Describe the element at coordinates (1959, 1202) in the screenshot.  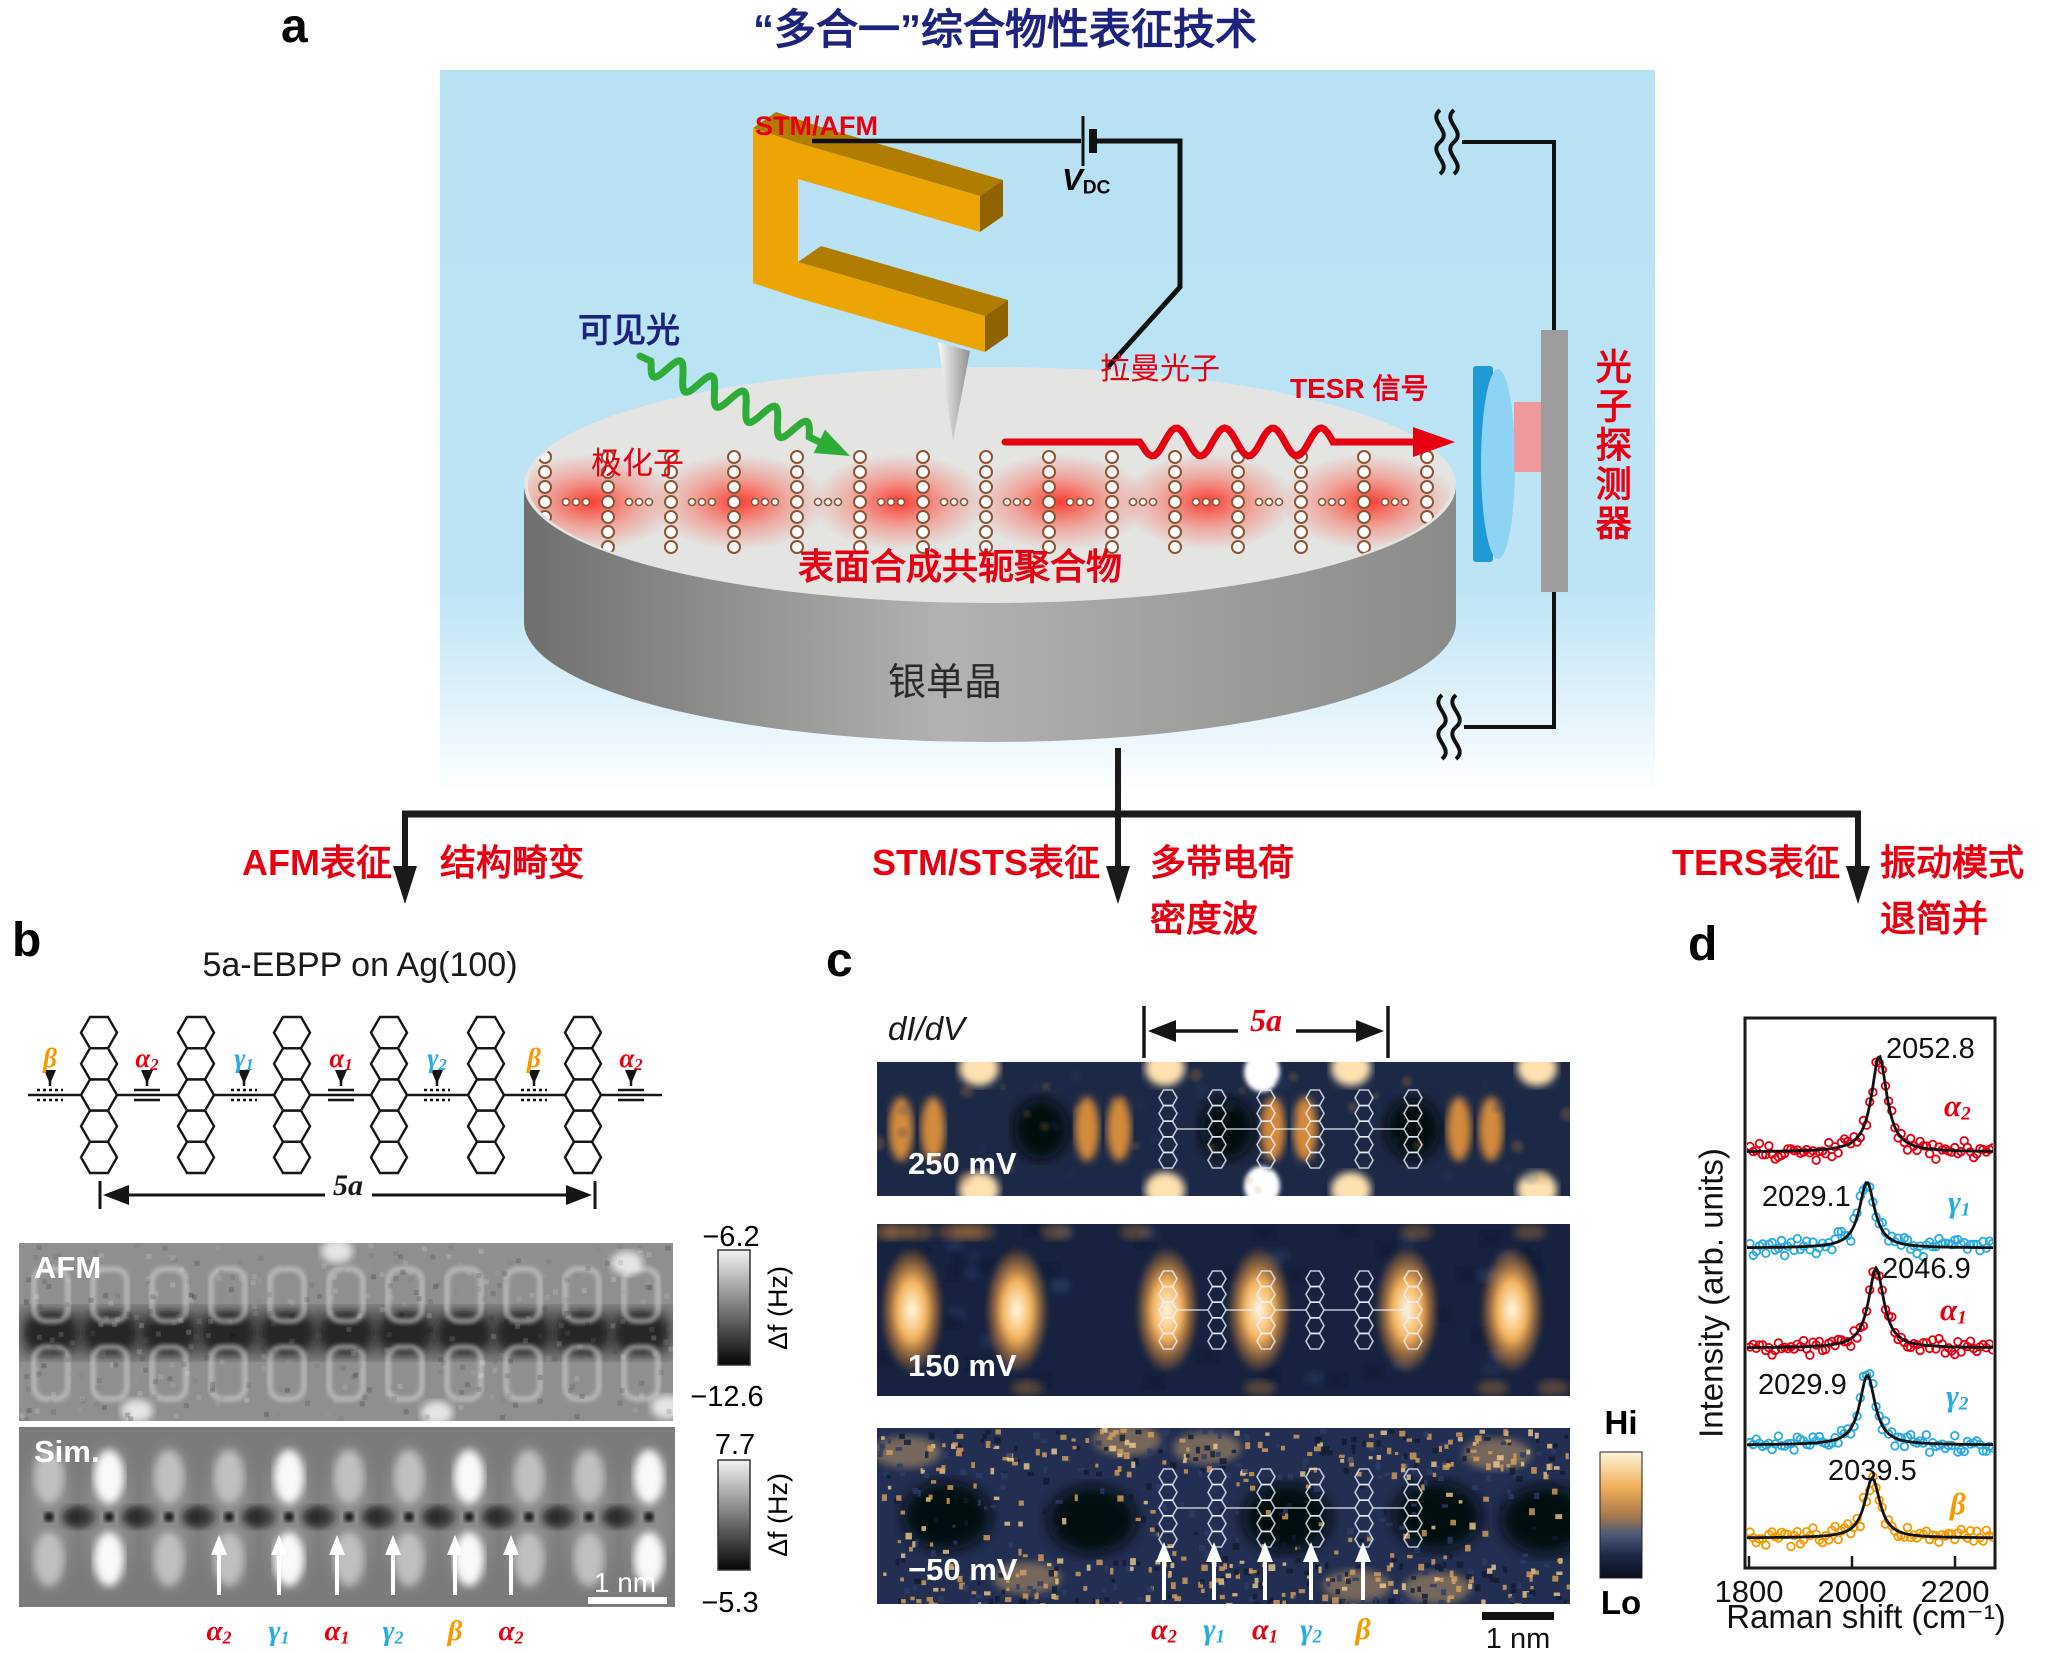
I see `series-label: γ1` at that location.